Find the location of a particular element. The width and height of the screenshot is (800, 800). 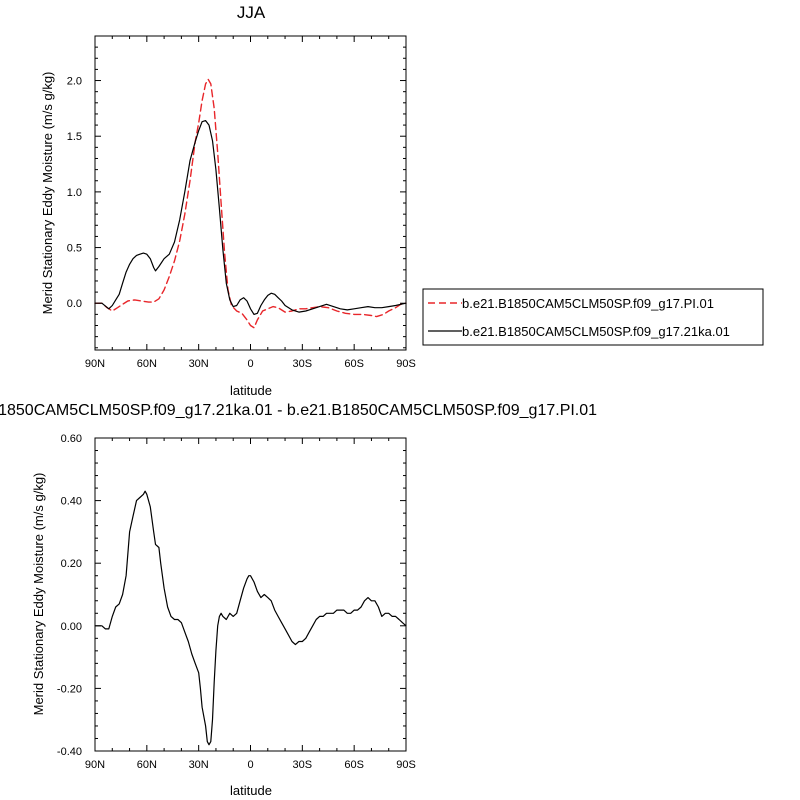

bottom-chart-x-tick-label: 90N is located at coordinates (95, 765).